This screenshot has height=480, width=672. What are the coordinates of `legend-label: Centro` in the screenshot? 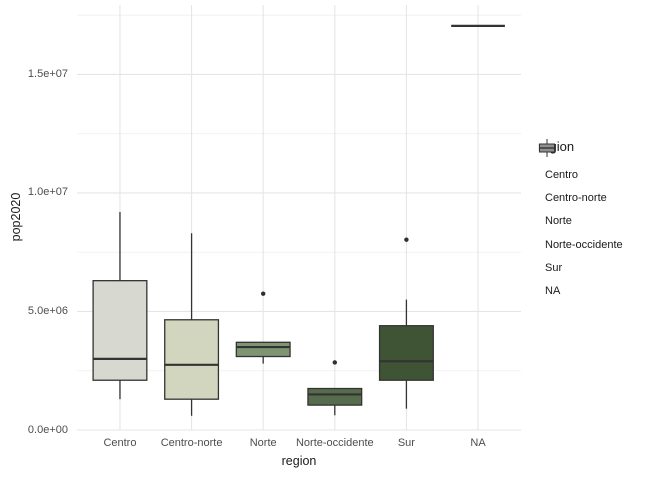 It's located at (562, 174).